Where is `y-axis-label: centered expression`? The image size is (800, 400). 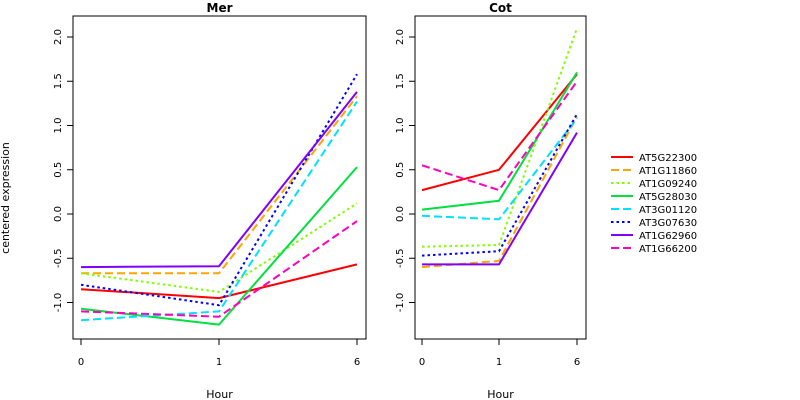 y-axis-label: centered expression is located at coordinates (6, 198).